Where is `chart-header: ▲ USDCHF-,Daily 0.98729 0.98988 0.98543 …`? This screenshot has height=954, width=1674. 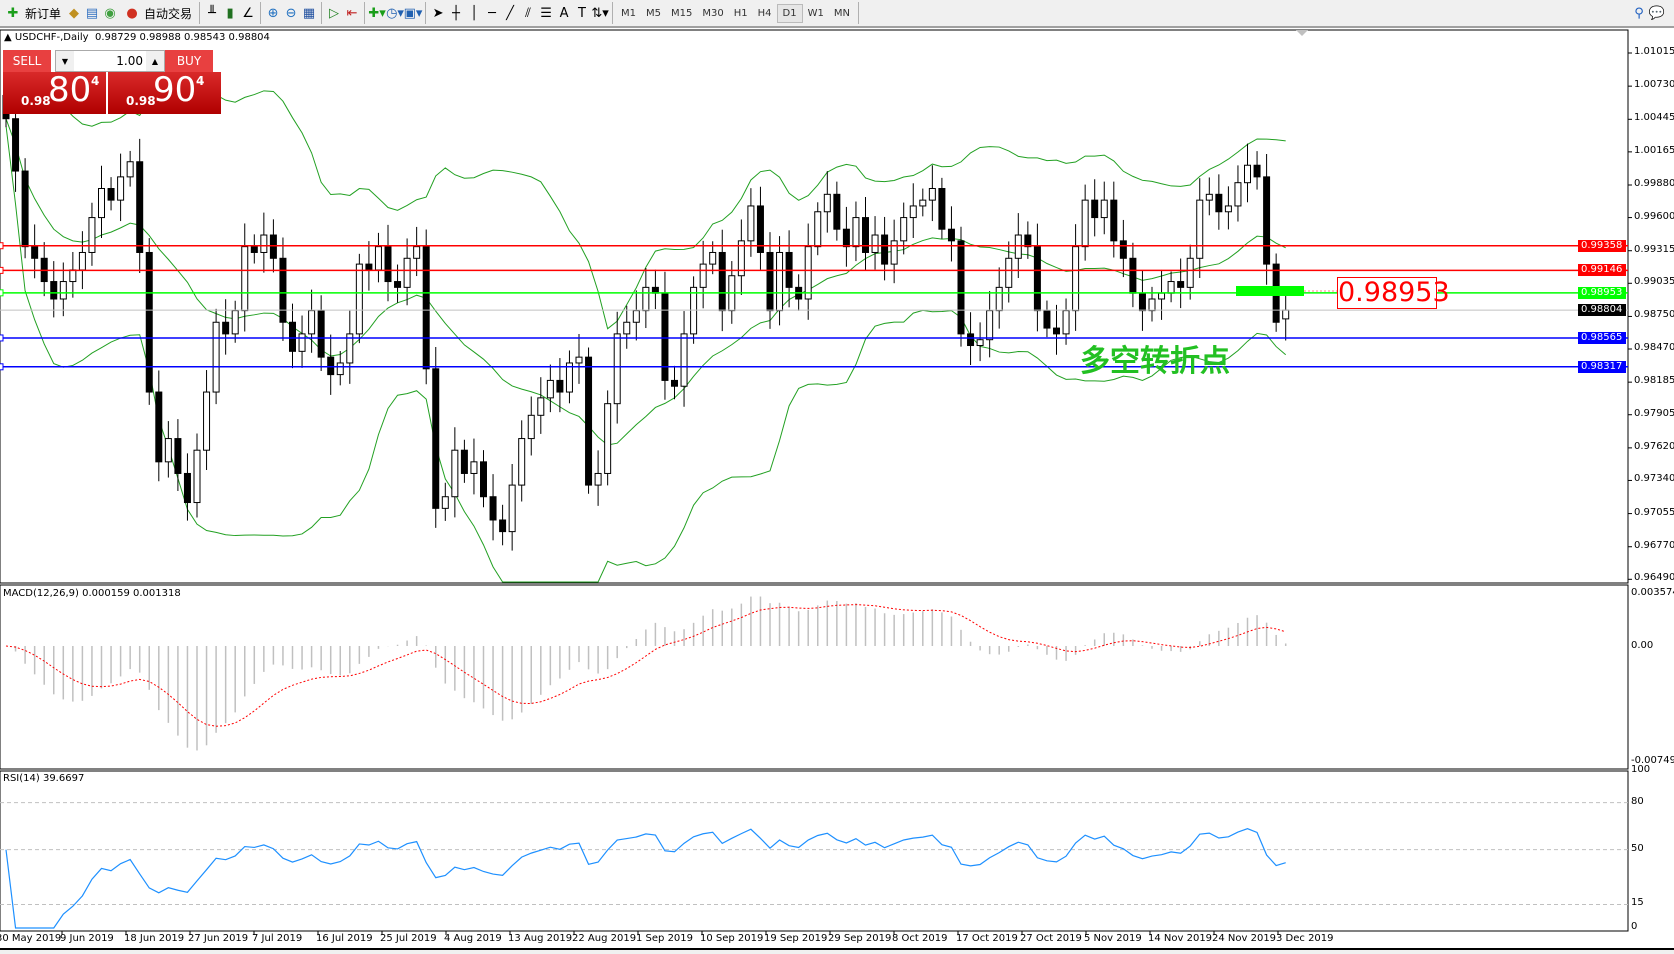
chart-header: ▲ USDCHF-,Daily 0.98729 0.98988 0.98543 … is located at coordinates (137, 37).